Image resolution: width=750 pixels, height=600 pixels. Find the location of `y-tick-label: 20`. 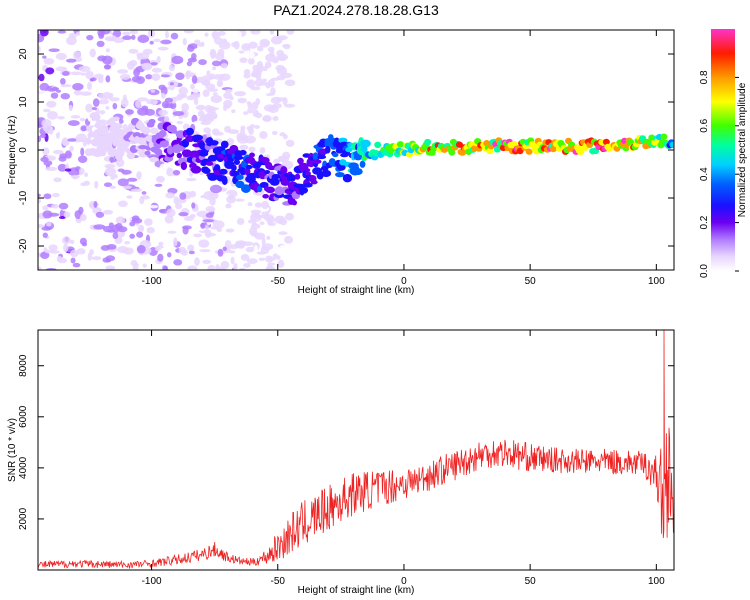

y-tick-label: 20 is located at coordinates (23, 54).